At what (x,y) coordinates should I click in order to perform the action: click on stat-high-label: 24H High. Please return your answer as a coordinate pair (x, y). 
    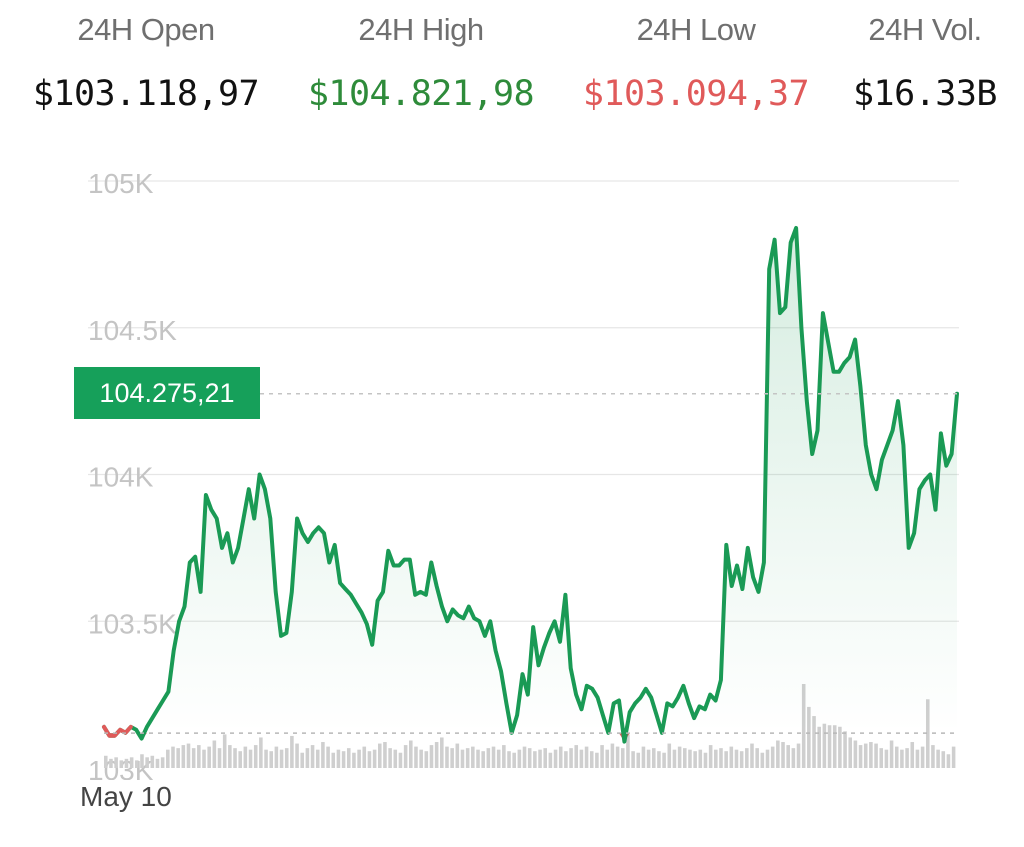
    Looking at the image, I should click on (421, 29).